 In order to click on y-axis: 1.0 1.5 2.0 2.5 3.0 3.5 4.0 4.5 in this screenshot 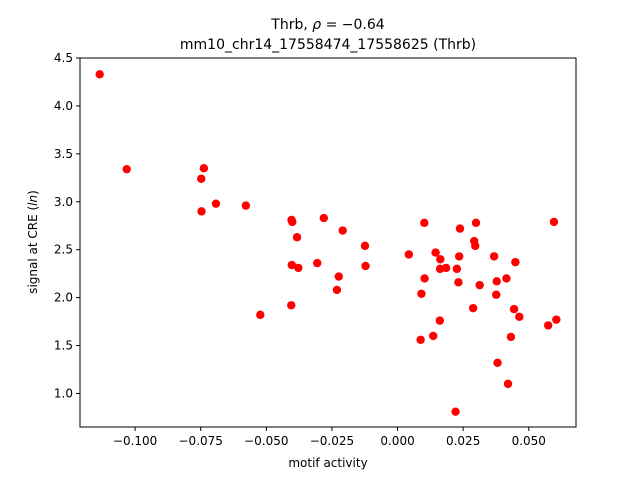, I will do `click(67, 225)`.